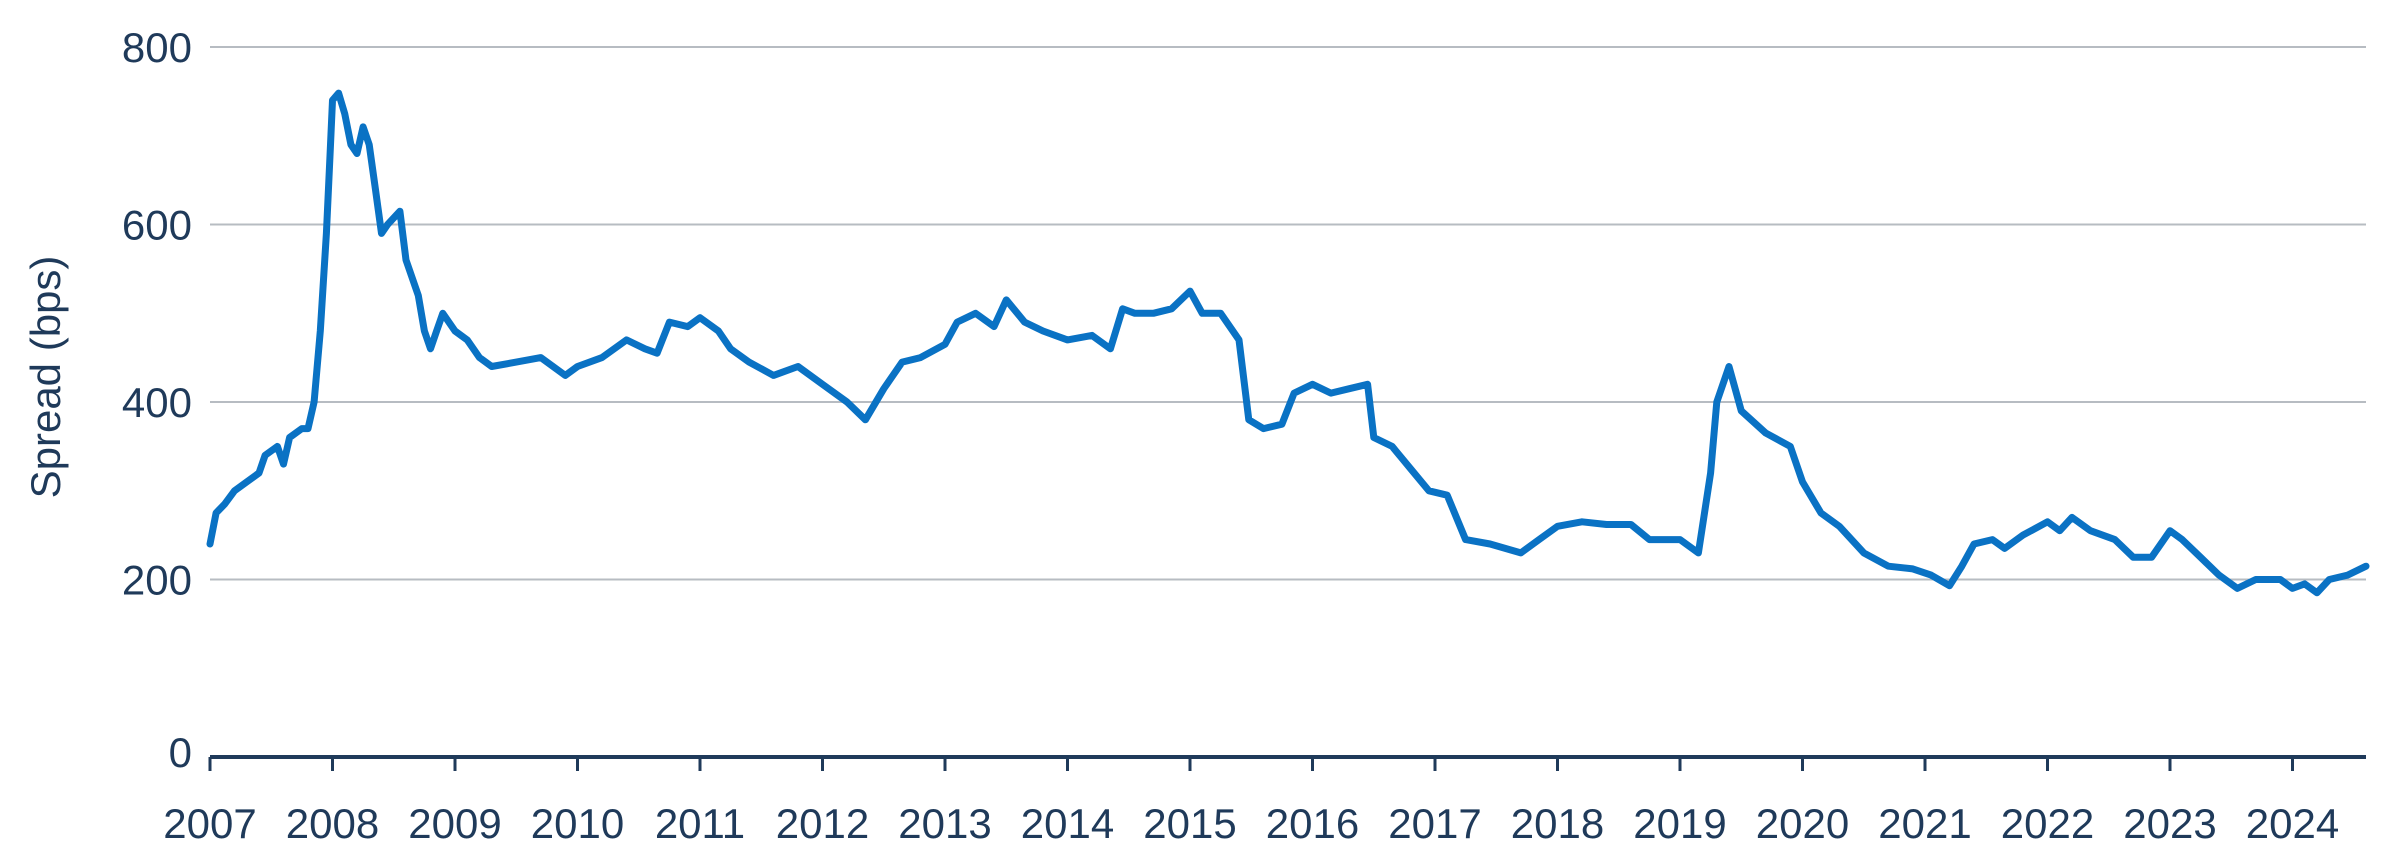 This screenshot has width=2396, height=865. What do you see at coordinates (1557, 823) in the screenshot?
I see `x-tick-label: 2018` at bounding box center [1557, 823].